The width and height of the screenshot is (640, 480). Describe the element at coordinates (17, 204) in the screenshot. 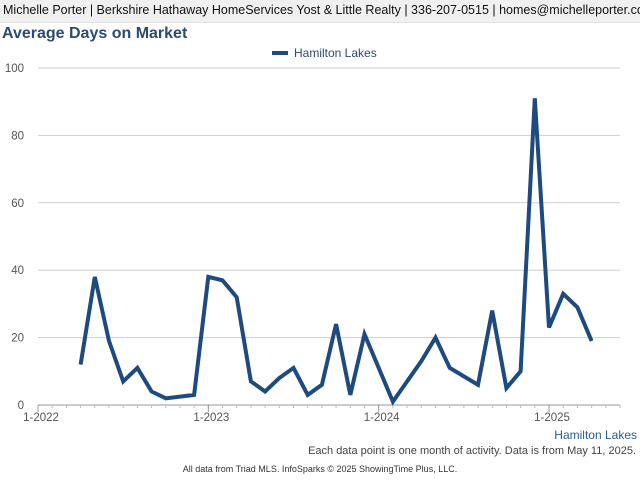

I see `y-tick-label: 60` at that location.